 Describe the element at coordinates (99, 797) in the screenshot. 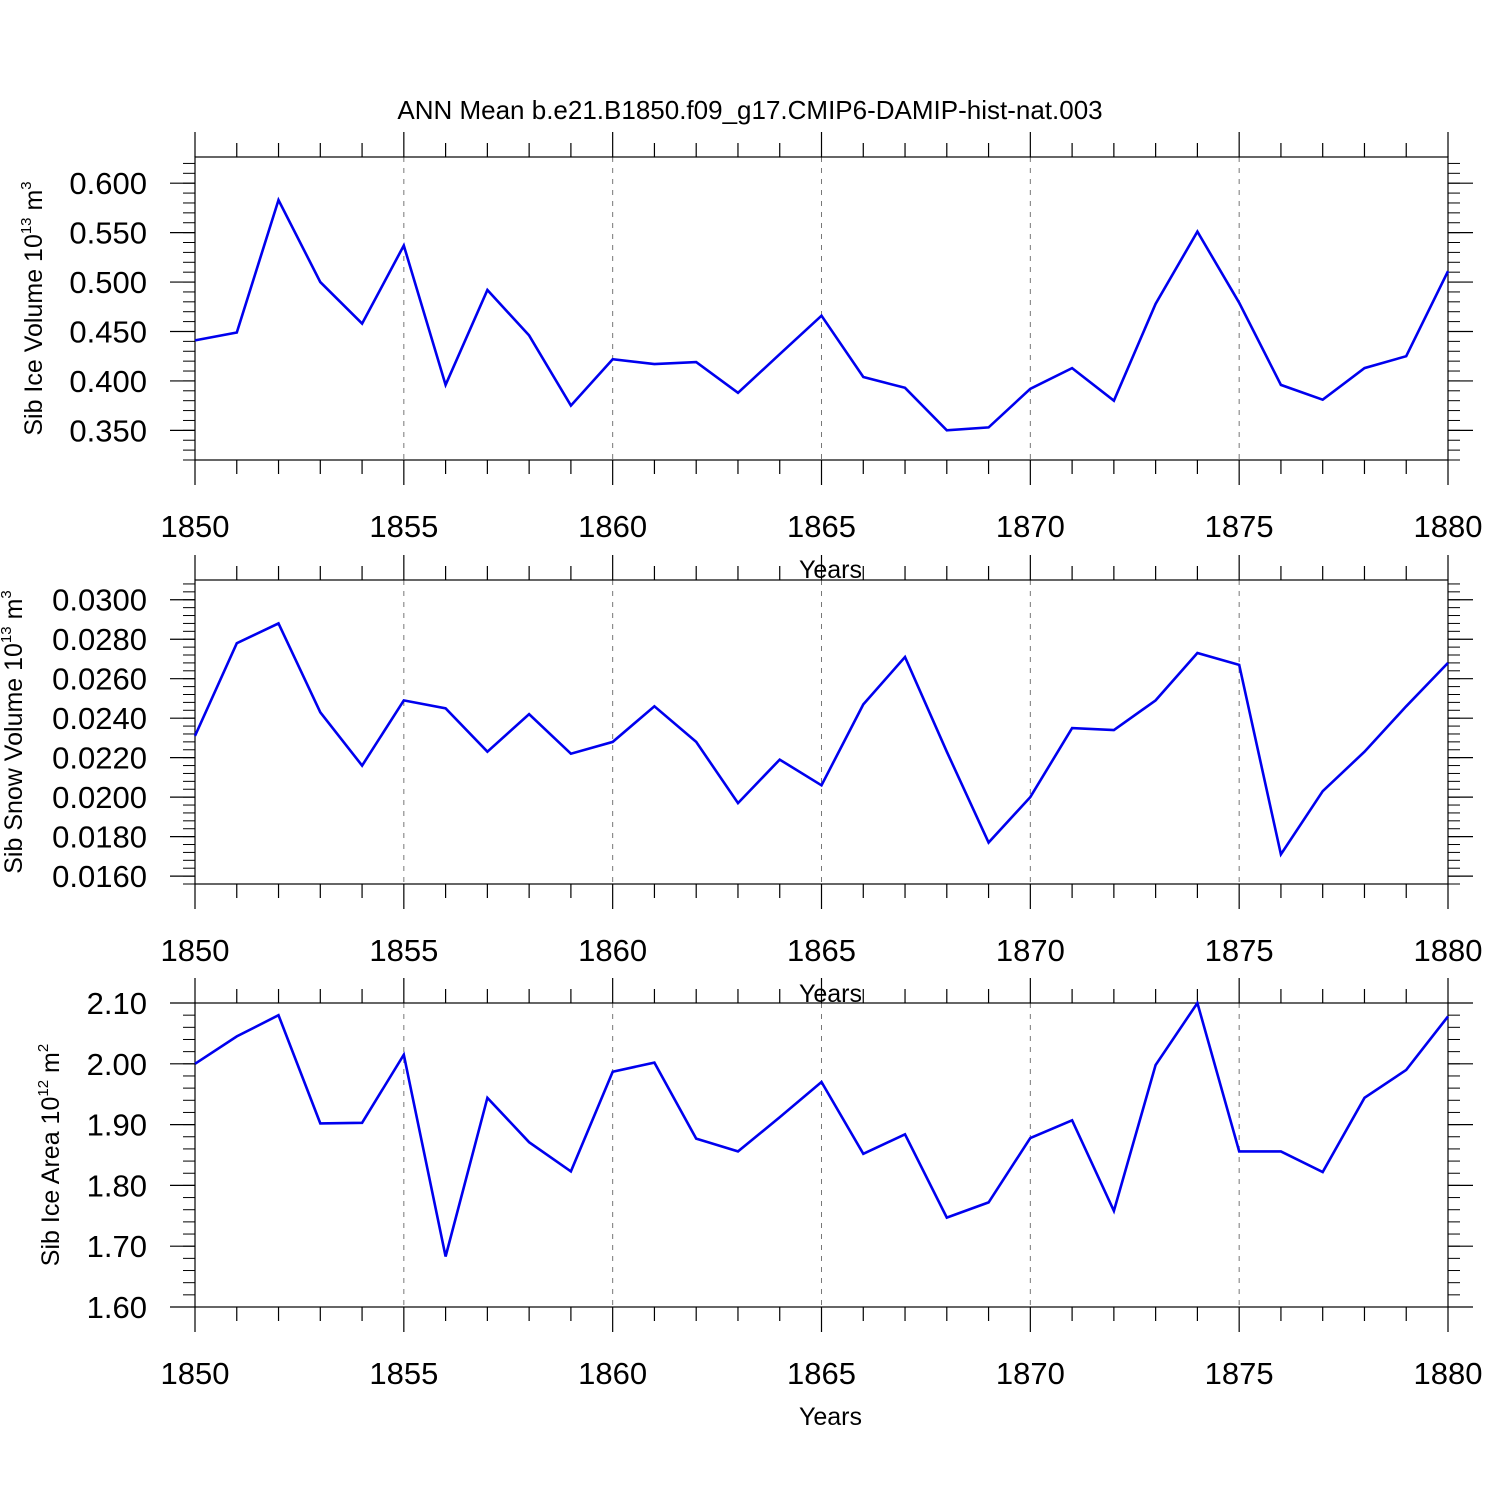

I see `y-tick-label: 0.0200` at that location.